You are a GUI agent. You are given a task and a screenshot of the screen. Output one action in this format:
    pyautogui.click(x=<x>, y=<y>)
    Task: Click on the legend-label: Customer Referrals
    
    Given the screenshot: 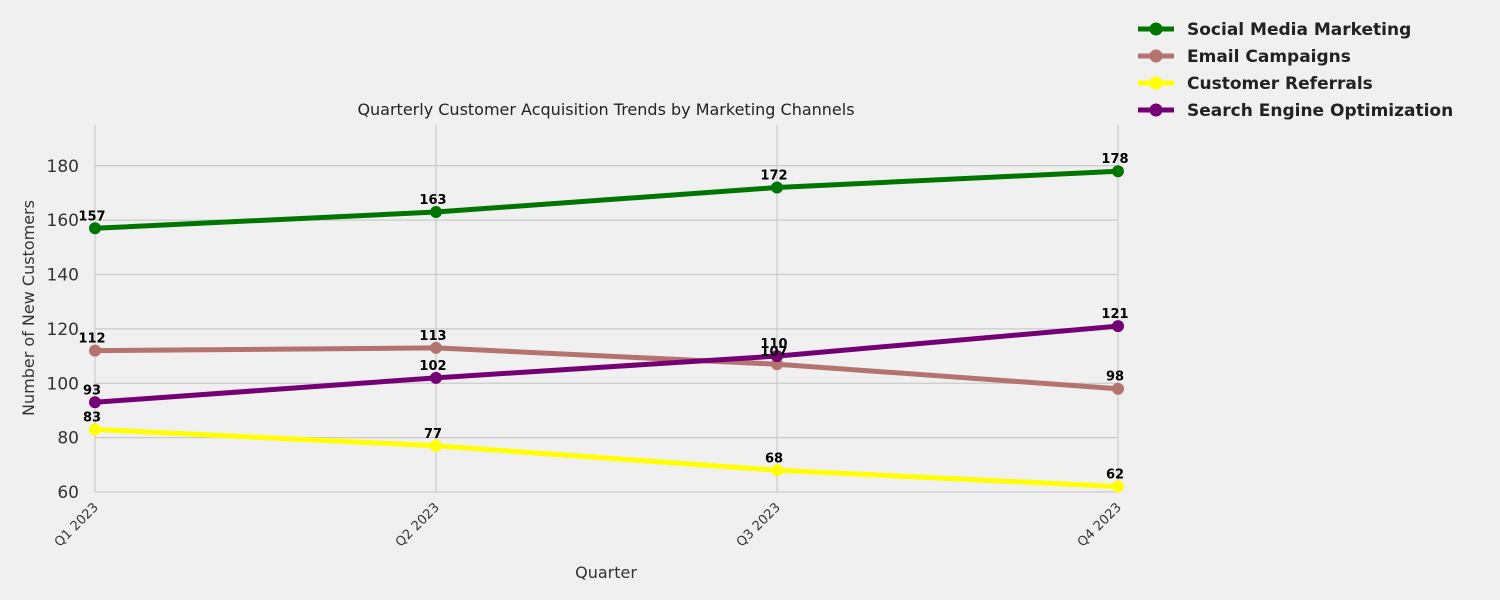 What is the action you would take?
    pyautogui.click(x=1280, y=84)
    